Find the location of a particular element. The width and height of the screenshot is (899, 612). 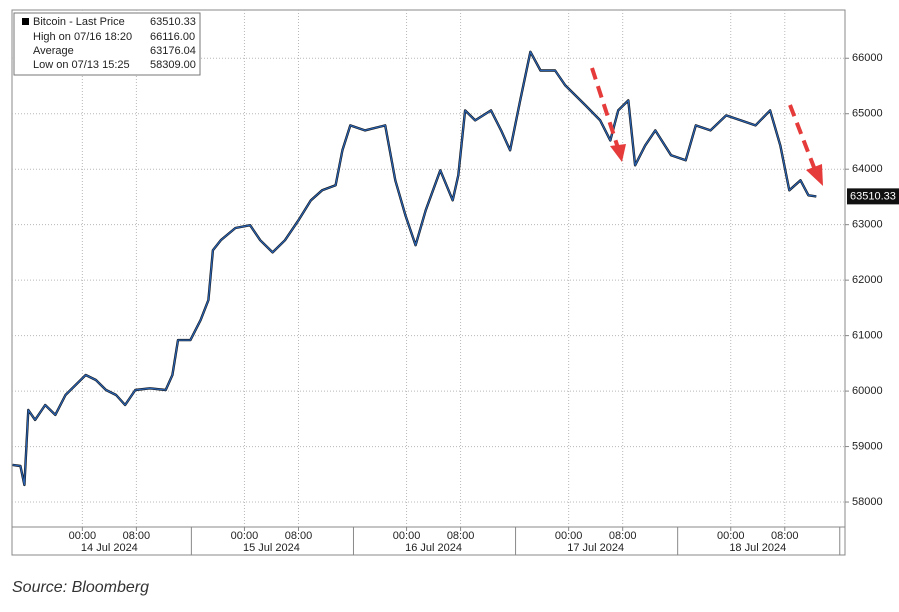

legend-value: 66116.00 is located at coordinates (172, 37).